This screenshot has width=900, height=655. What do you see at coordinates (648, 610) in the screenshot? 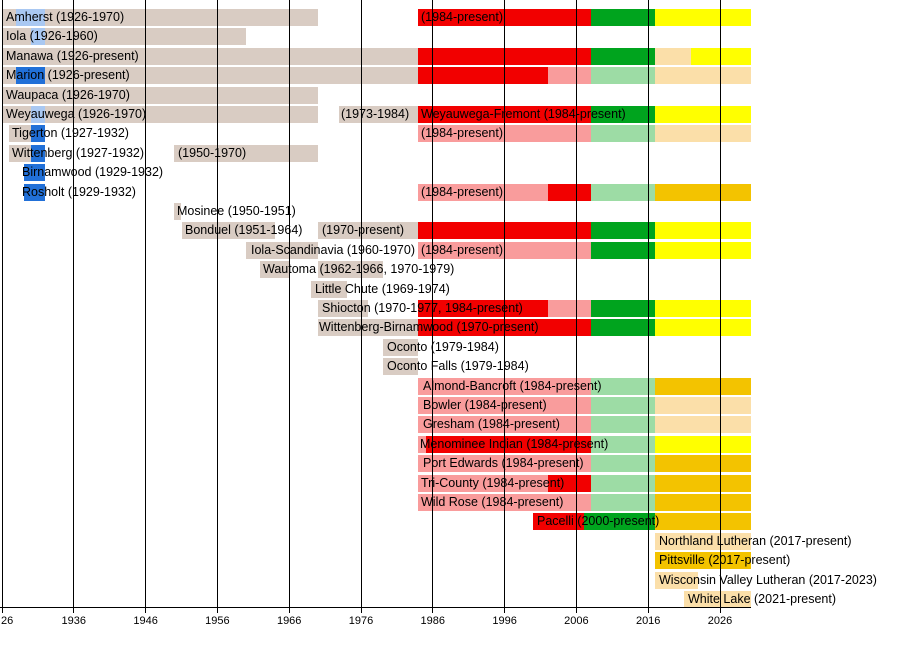
I see `axis-tick-2016` at bounding box center [648, 610].